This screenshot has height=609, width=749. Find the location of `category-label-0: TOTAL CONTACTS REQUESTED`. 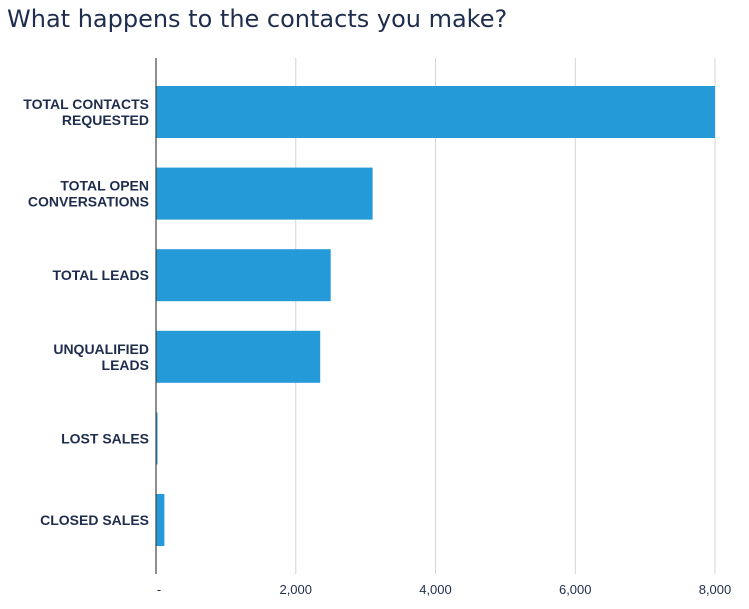

category-label-0: TOTAL CONTACTS REQUESTED is located at coordinates (86, 112).